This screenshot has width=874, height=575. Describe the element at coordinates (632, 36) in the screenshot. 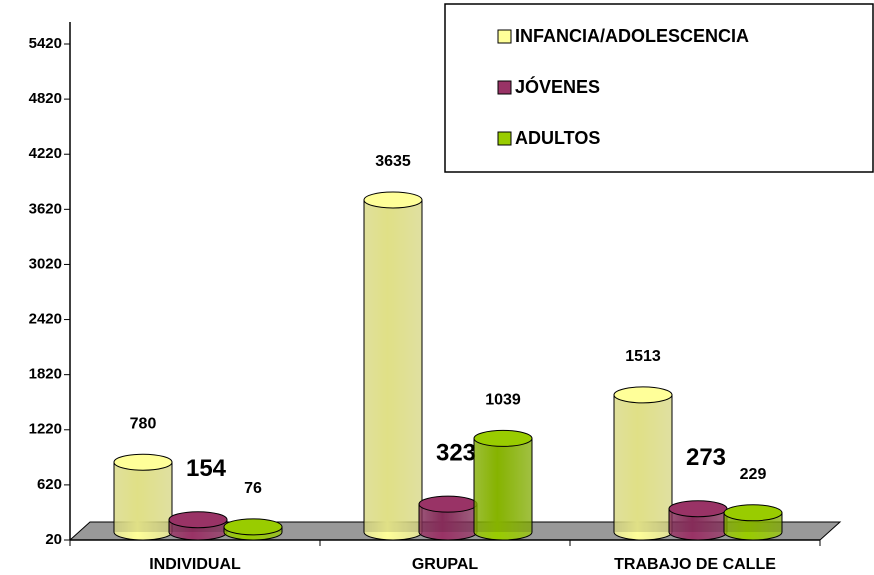

I see `legend-label: INFANCIA/ADOLESCENCIA` at that location.